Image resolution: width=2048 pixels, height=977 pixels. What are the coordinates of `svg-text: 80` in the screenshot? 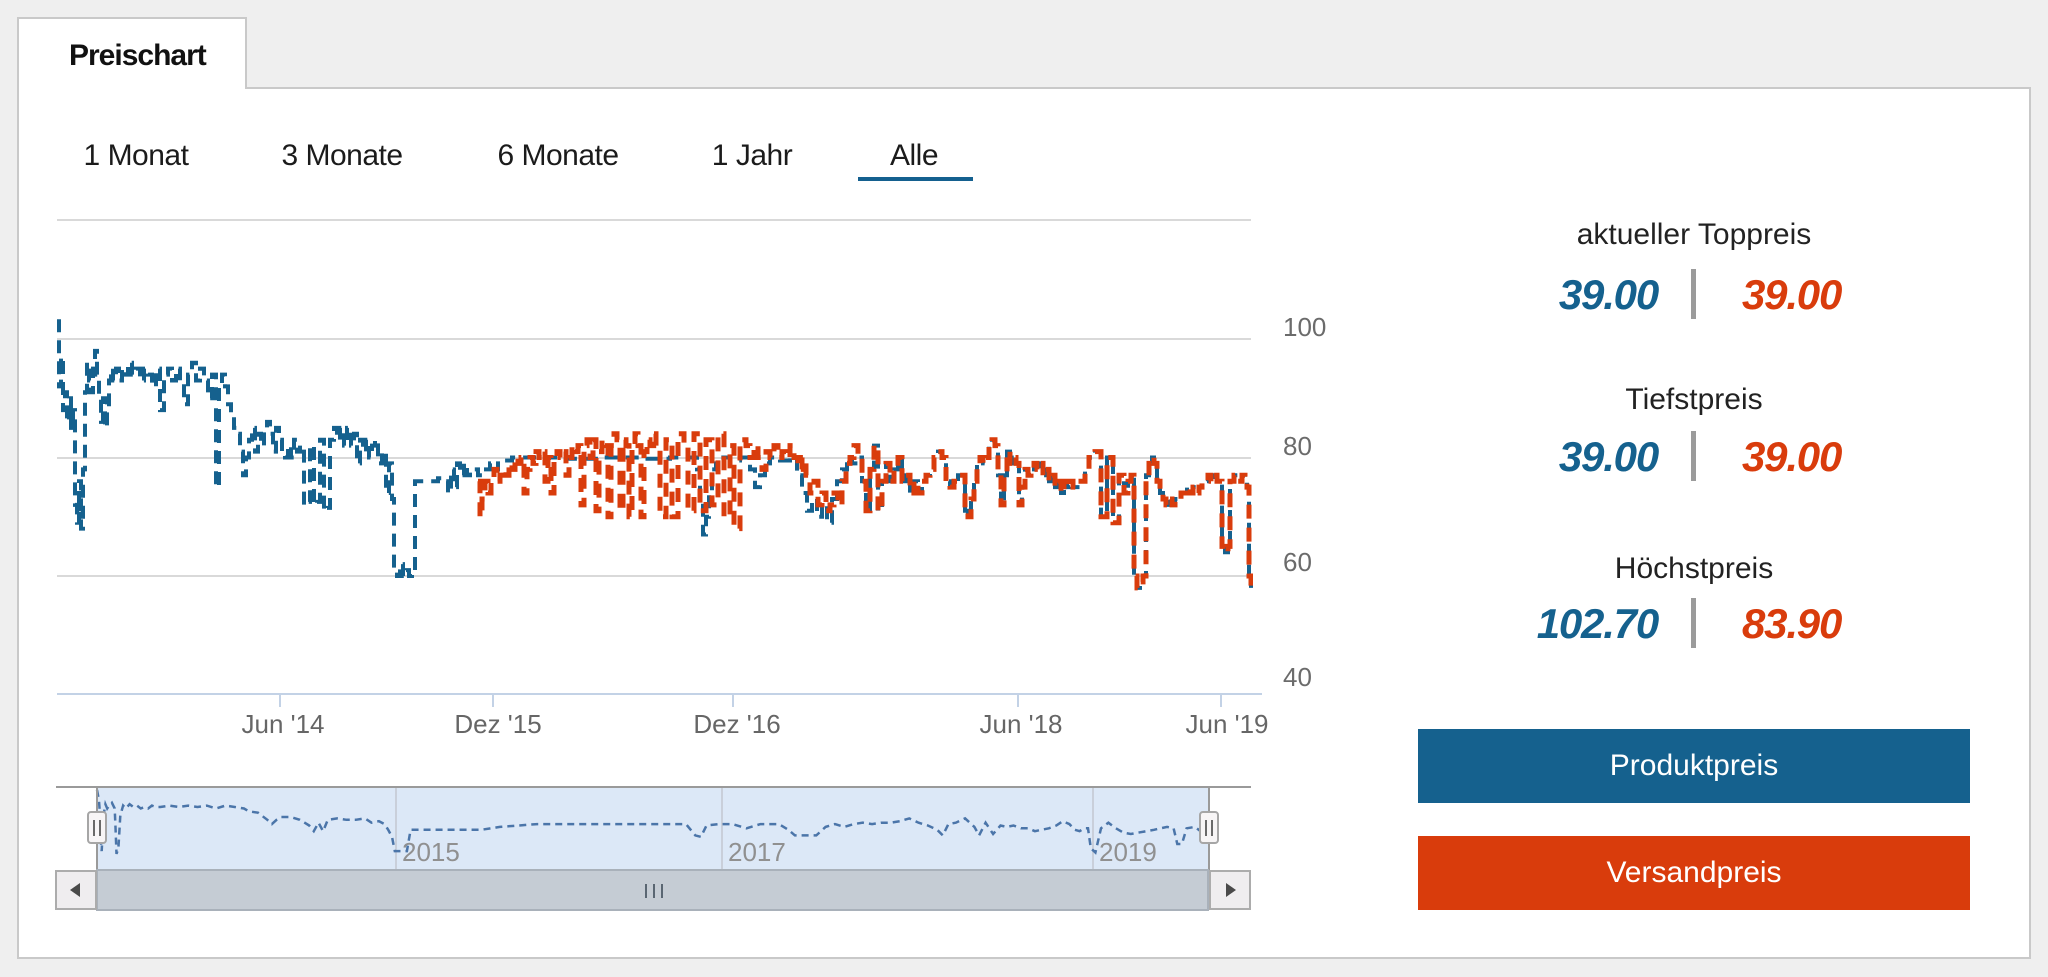 It's located at (1297, 446).